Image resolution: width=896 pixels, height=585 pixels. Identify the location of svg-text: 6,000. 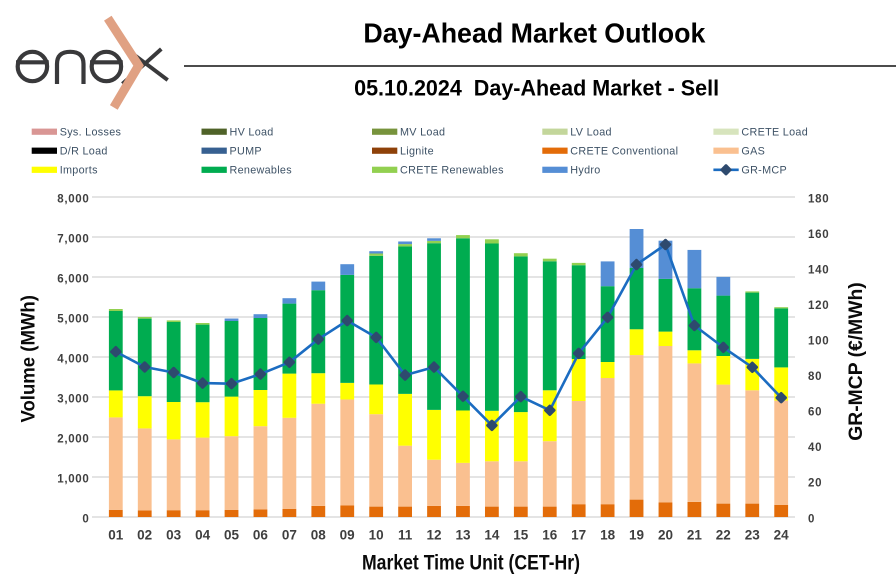
(73, 279).